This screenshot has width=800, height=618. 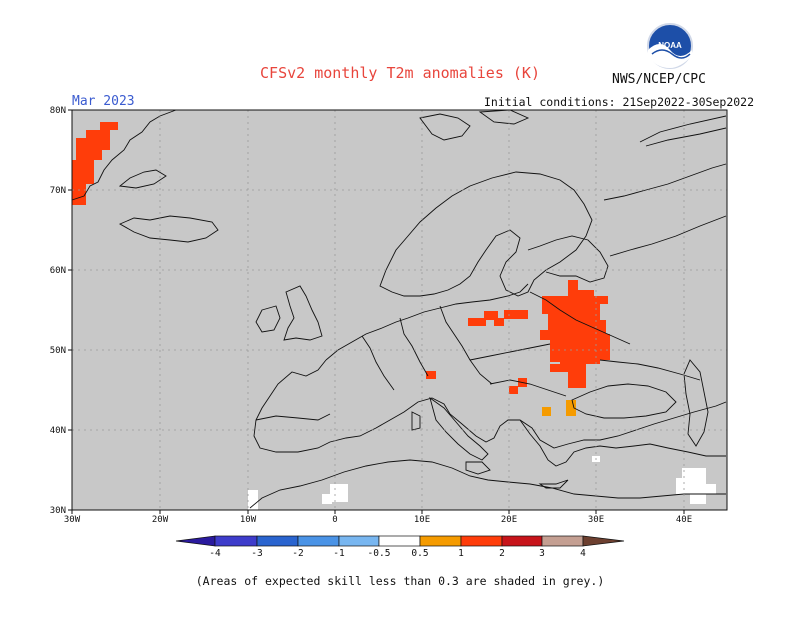 I want to click on lon-label: 0, so click(x=334, y=520).